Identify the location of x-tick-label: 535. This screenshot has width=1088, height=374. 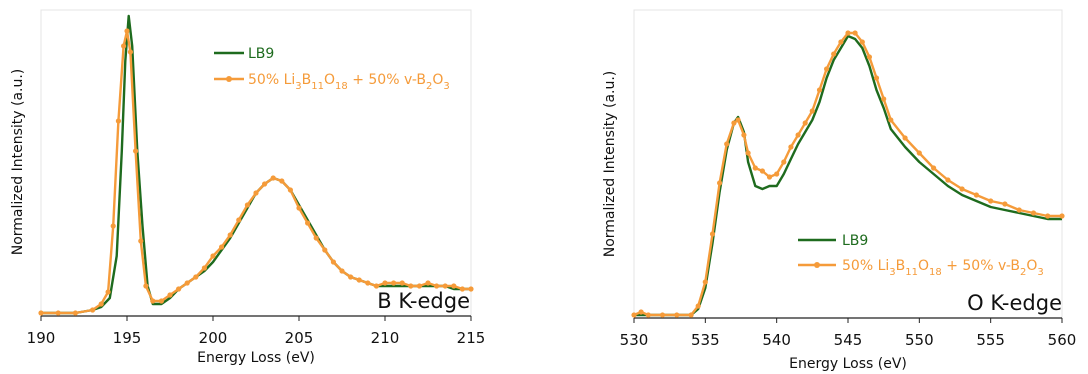
(705, 340).